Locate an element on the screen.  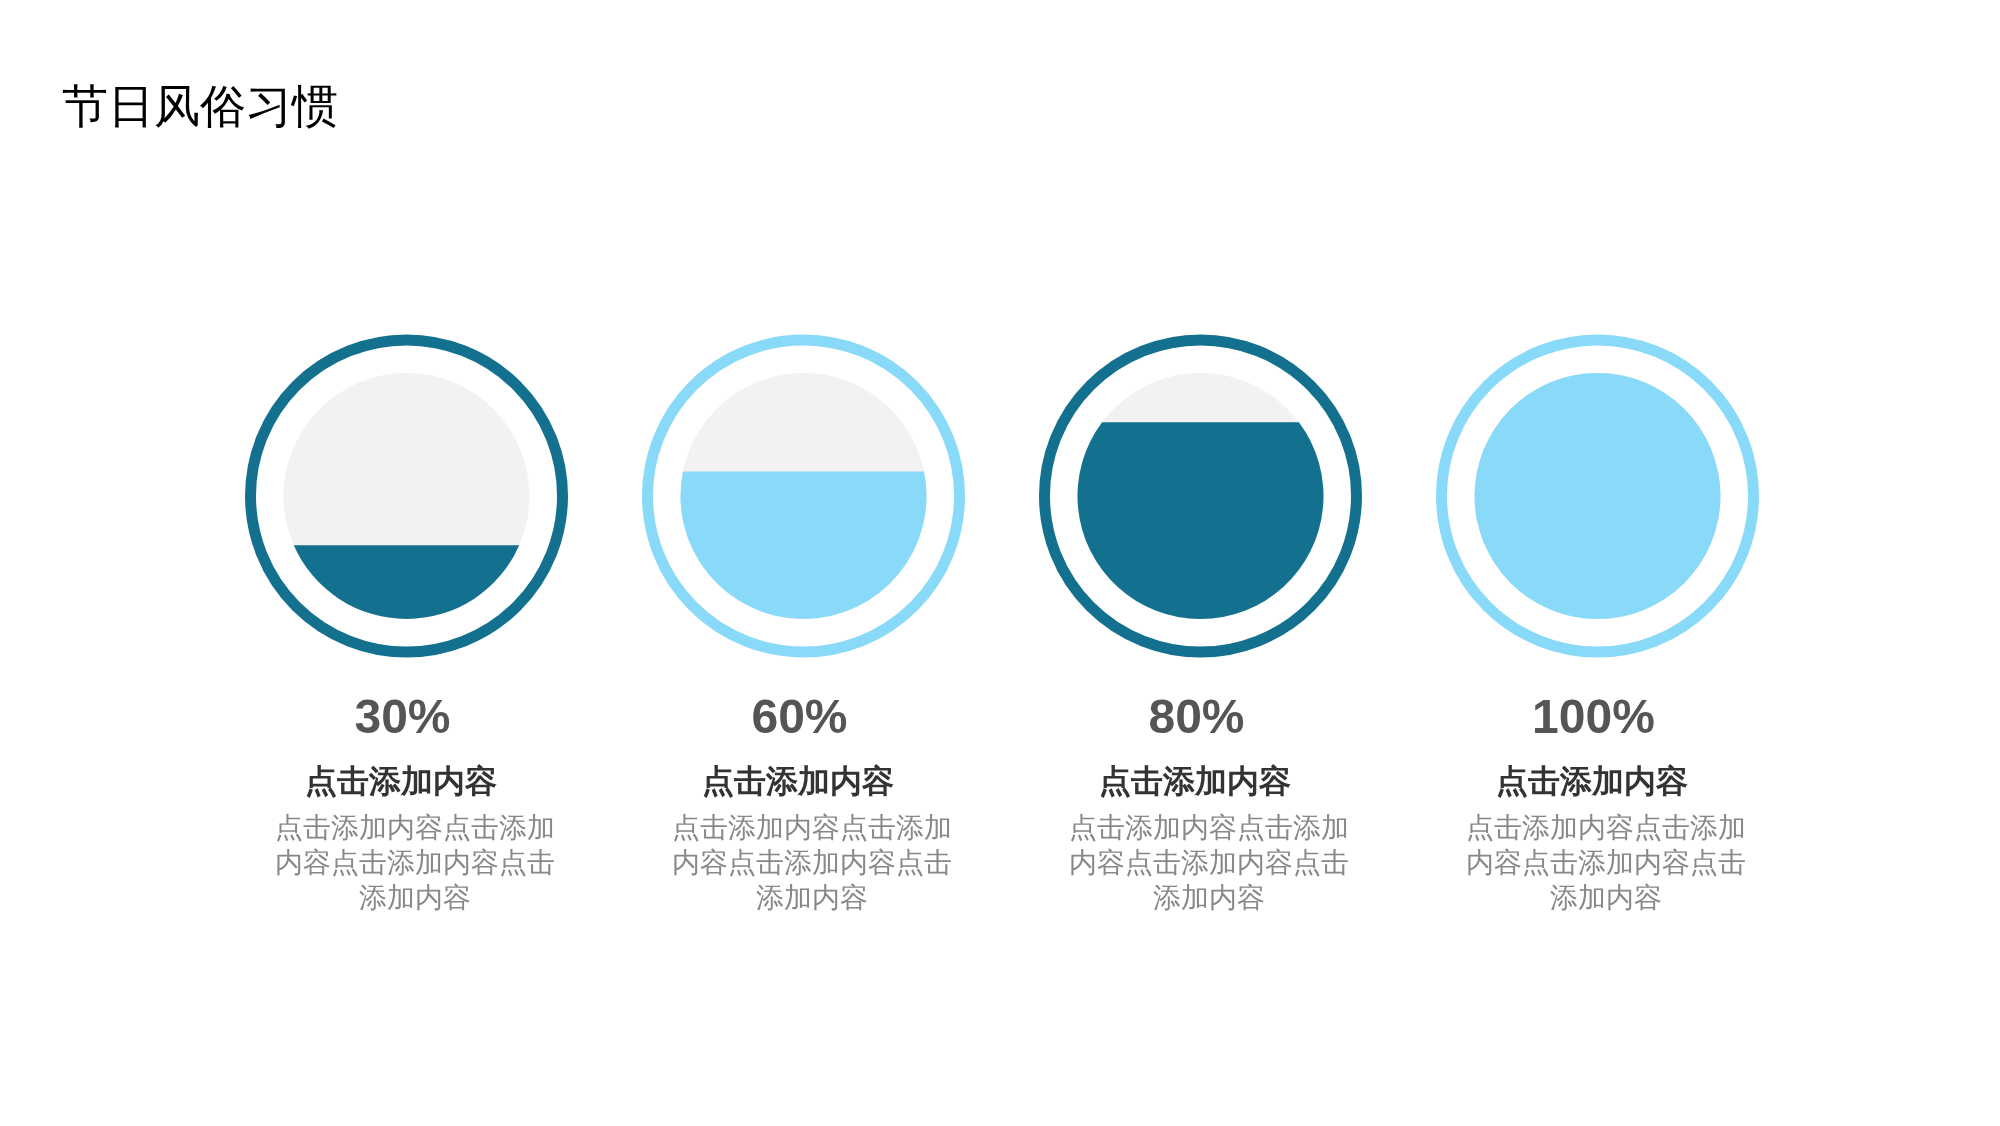
data-label: 80% is located at coordinates (1196, 716).